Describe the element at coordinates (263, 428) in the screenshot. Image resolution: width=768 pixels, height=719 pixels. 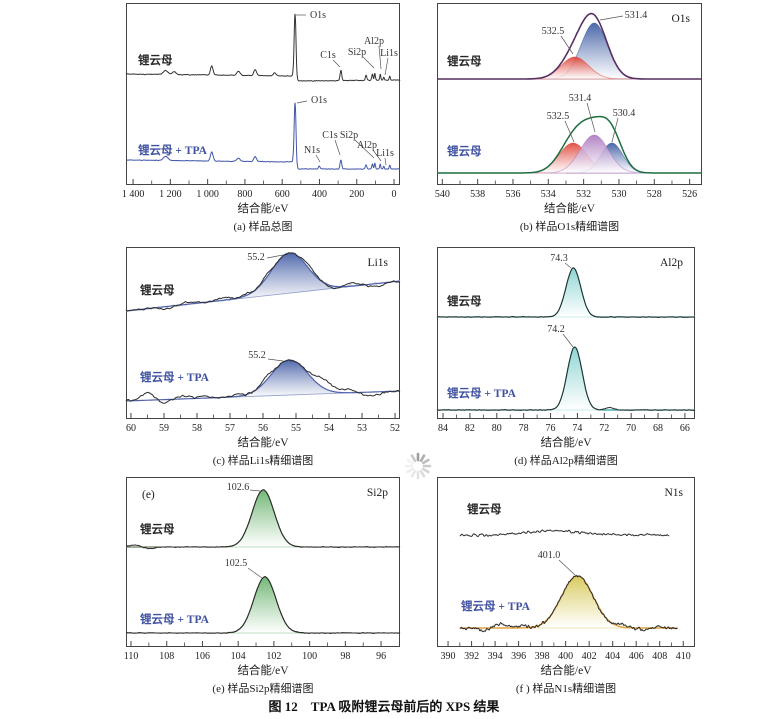
I see `x-tick-label: 56` at that location.